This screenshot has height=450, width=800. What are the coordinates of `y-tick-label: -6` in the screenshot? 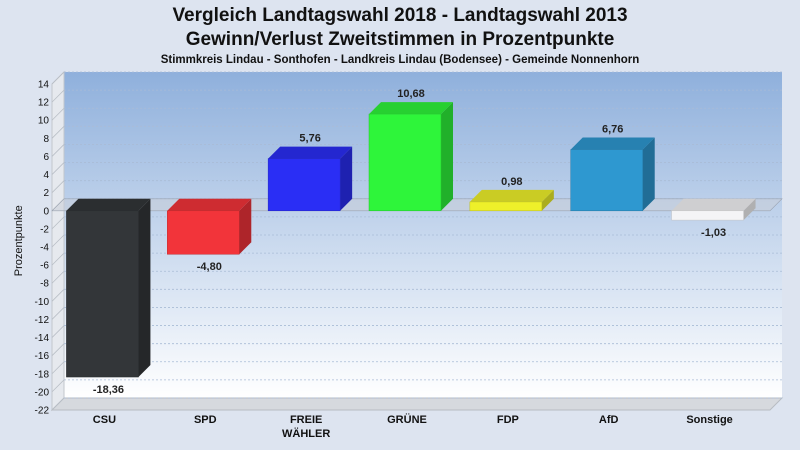 It's located at (44, 266).